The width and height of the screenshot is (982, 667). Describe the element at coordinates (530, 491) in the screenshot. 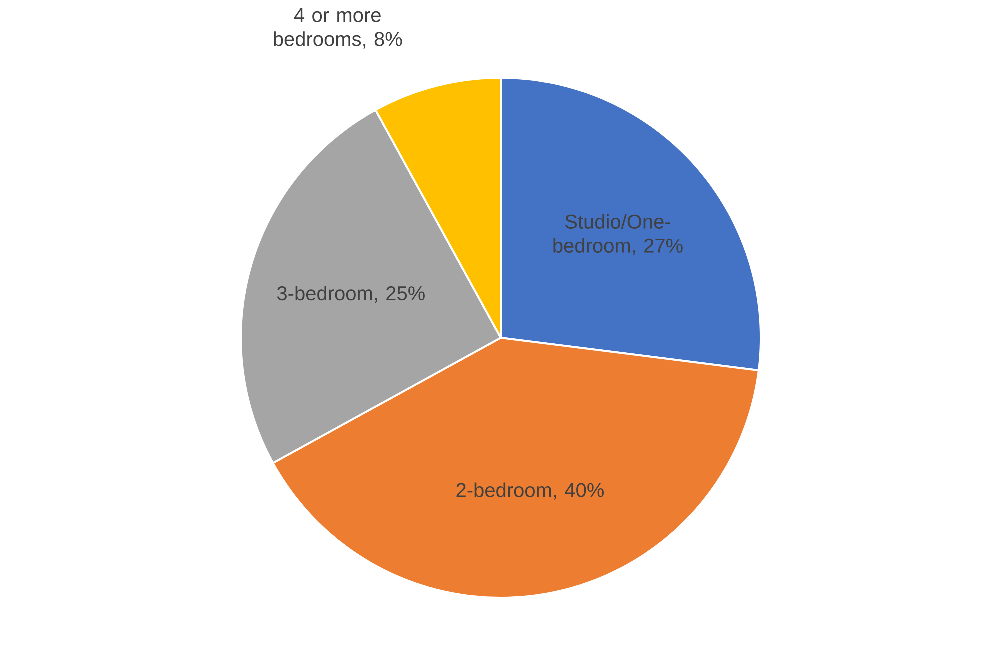

I see `slice-label: 2-bedroom, 40%` at that location.